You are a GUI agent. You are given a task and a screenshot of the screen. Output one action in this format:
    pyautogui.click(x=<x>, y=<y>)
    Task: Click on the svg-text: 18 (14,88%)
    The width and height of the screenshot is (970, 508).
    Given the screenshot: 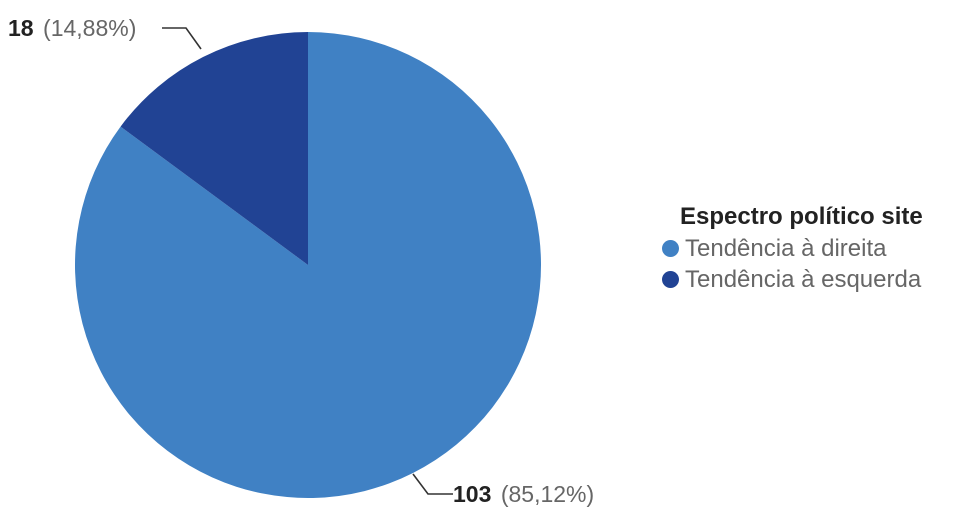 What is the action you would take?
    pyautogui.click(x=72, y=28)
    